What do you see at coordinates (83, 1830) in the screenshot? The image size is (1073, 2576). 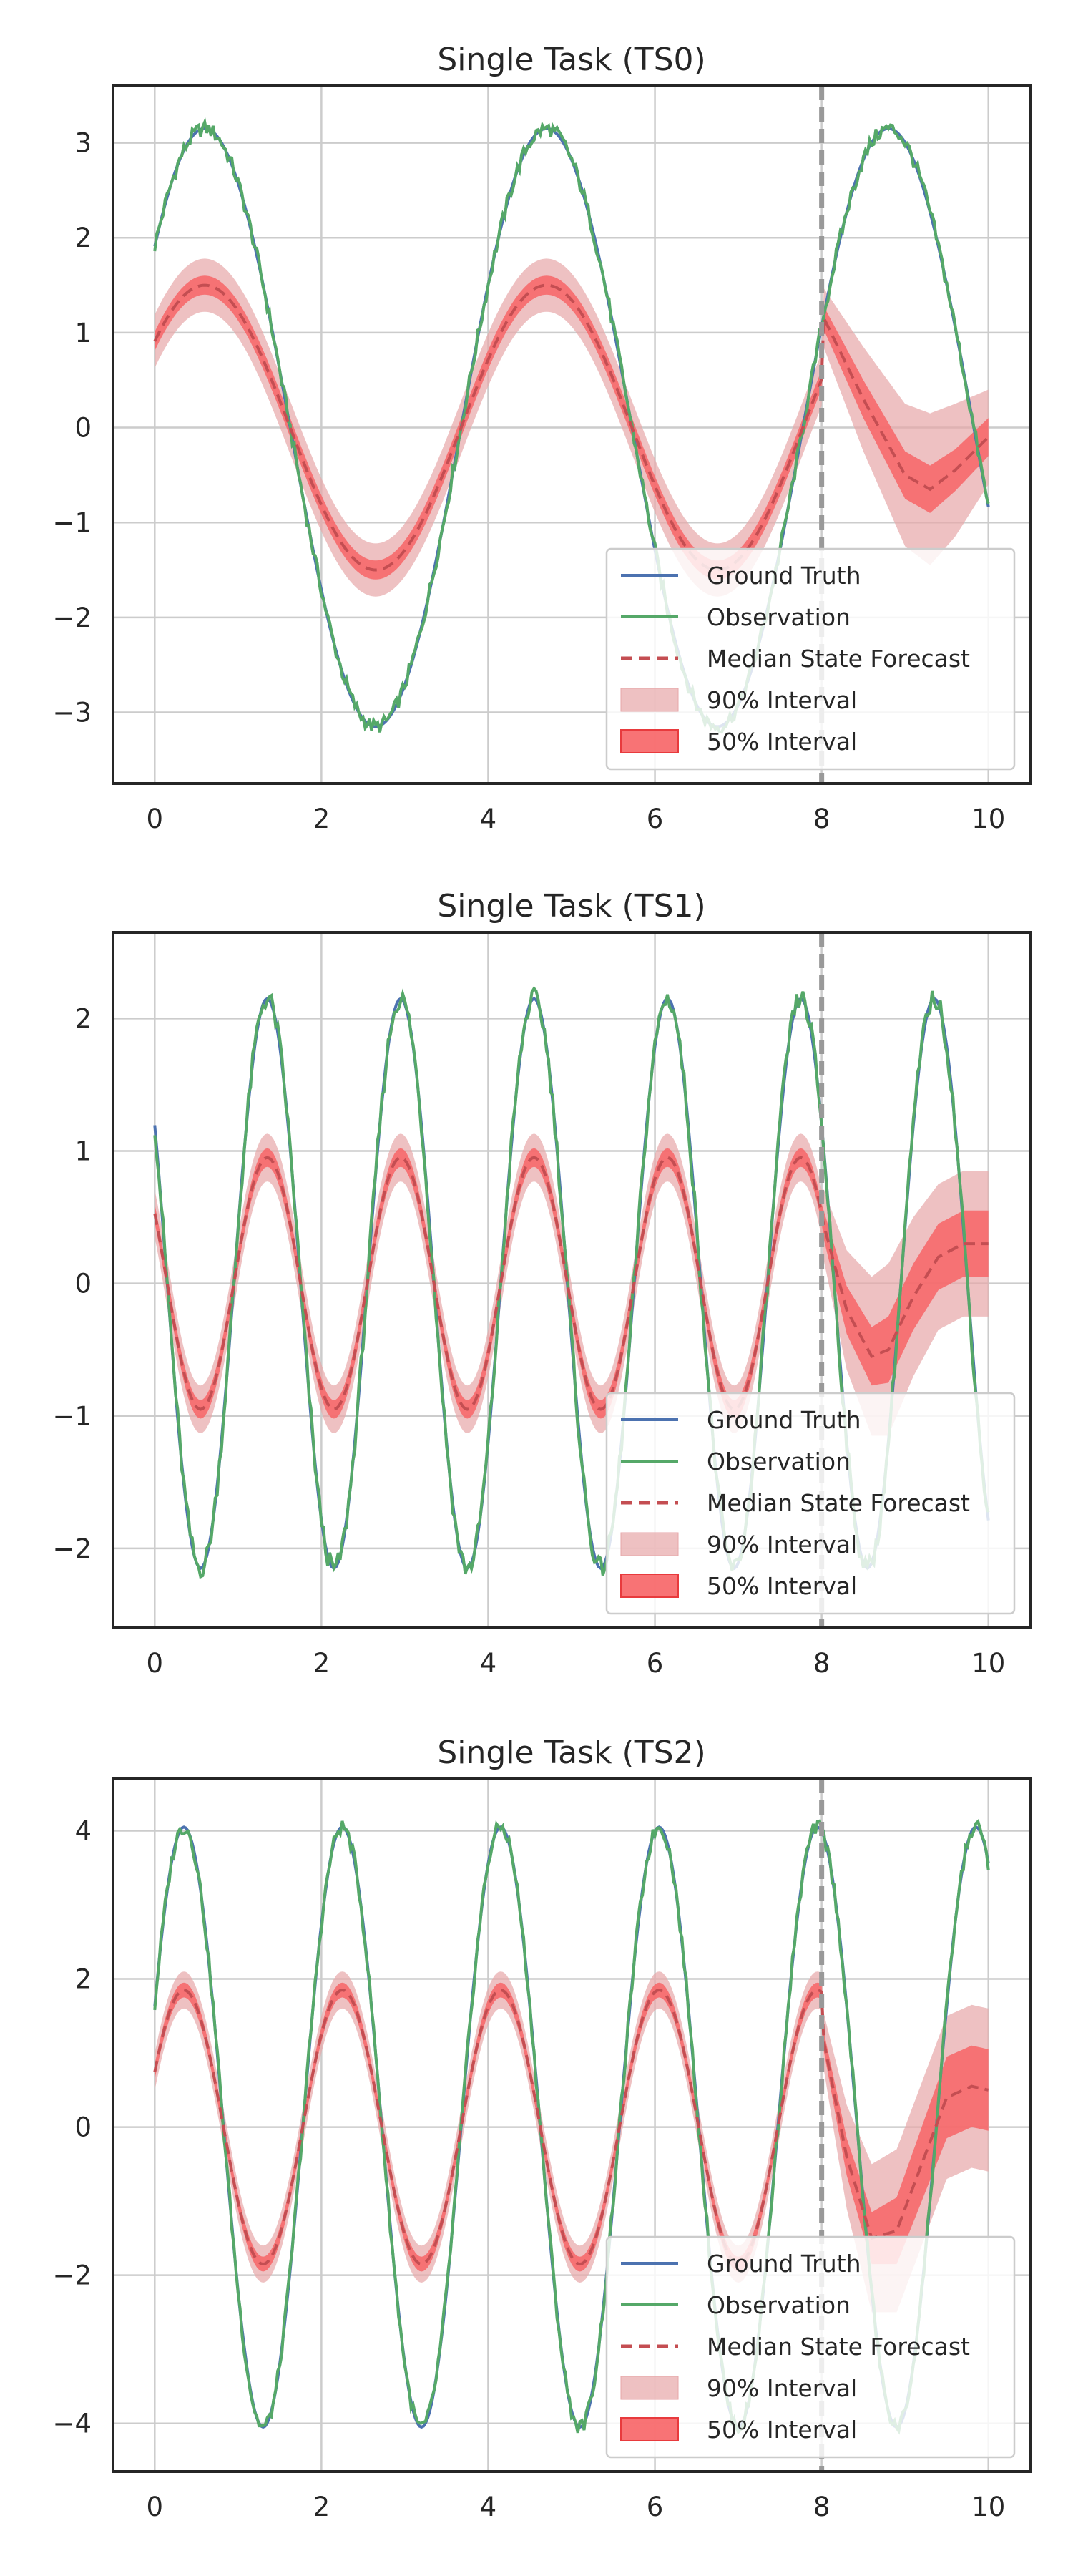 I see `y-tick-label: 4` at bounding box center [83, 1830].